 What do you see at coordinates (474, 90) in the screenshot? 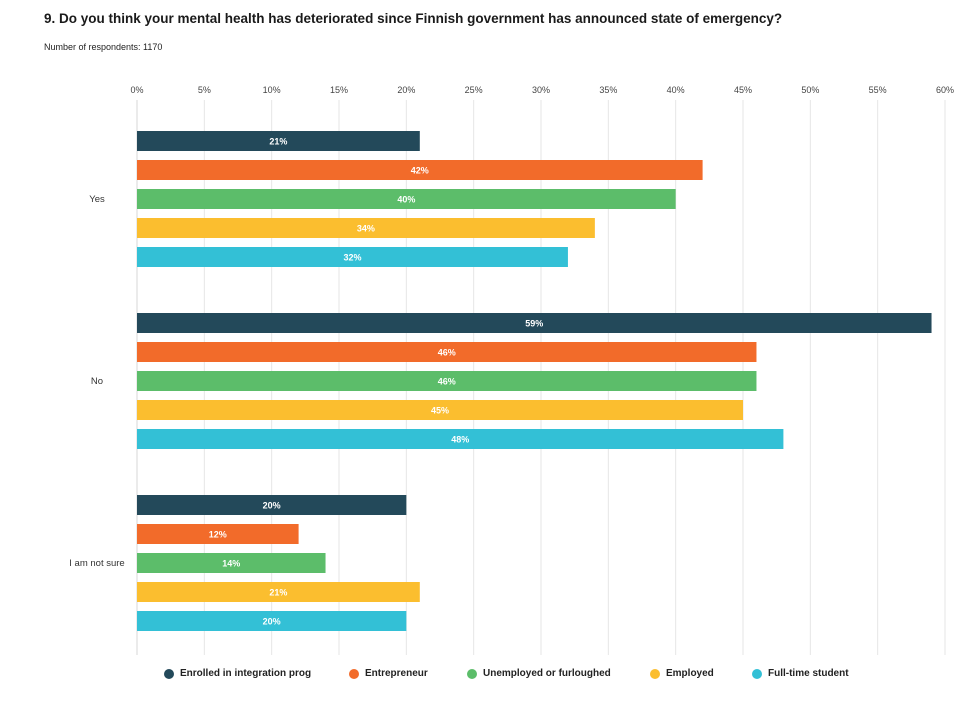
I see `x-tick-label: 25%` at bounding box center [474, 90].